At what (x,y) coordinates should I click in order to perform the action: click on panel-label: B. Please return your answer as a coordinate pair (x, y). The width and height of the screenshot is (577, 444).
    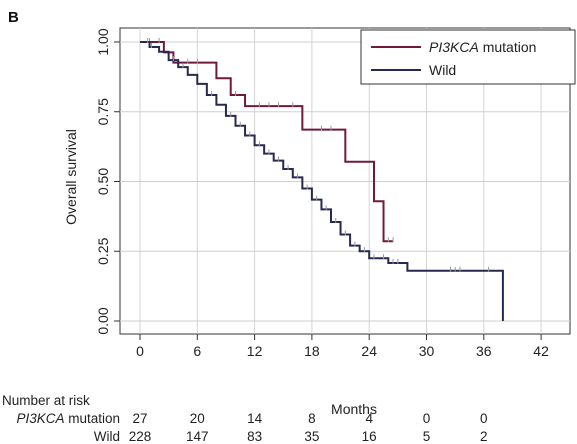
    Looking at the image, I should click on (13, 17).